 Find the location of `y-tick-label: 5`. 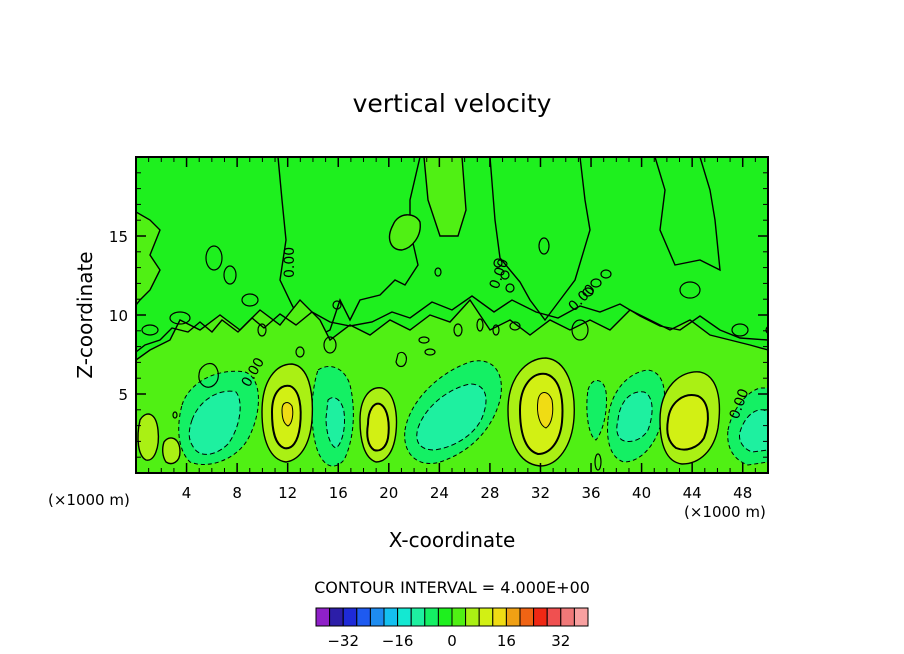

y-tick-label: 5 is located at coordinates (123, 395).